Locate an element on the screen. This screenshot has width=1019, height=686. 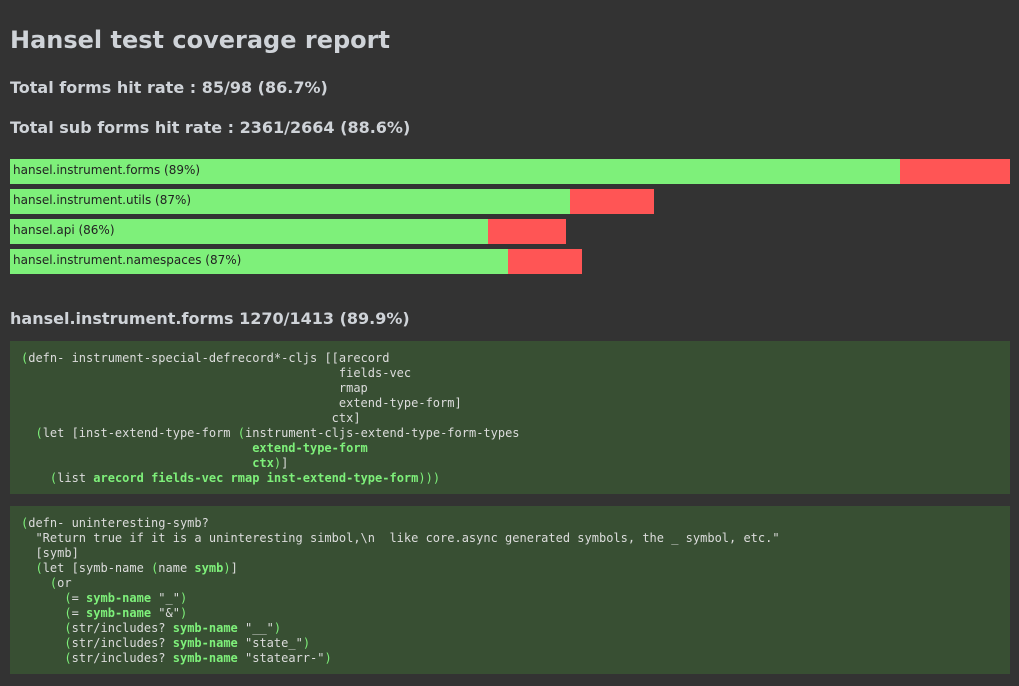
code-token: "&" is located at coordinates (165, 613).